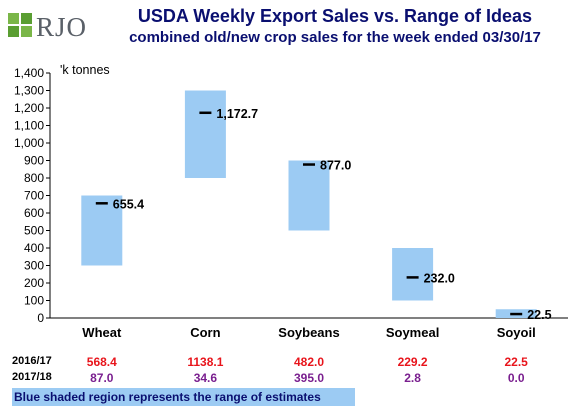 The image size is (572, 410). What do you see at coordinates (309, 195) in the screenshot?
I see `range-bar-soybeans` at bounding box center [309, 195].